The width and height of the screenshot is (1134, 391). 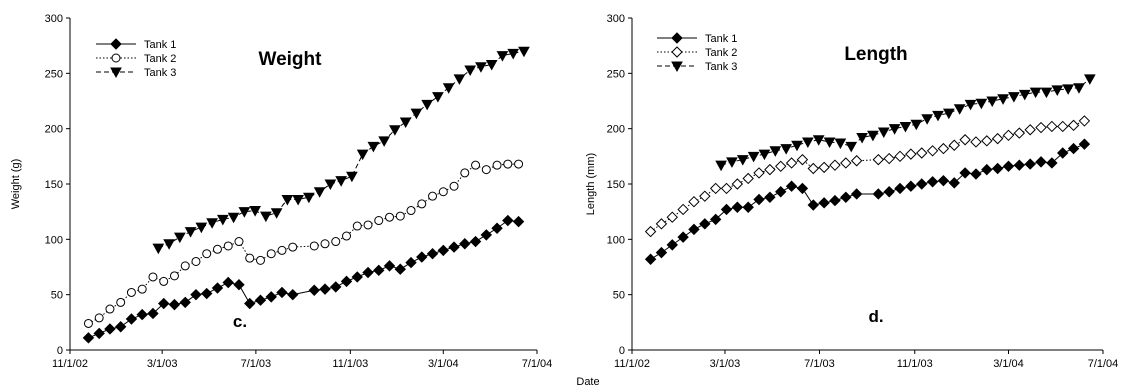 What do you see at coordinates (291, 59) in the screenshot?
I see `chart-title: Weight` at bounding box center [291, 59].